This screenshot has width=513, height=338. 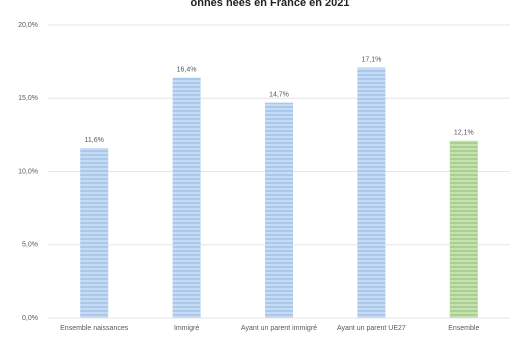 I want to click on value-label: 14,7%, so click(x=279, y=94).